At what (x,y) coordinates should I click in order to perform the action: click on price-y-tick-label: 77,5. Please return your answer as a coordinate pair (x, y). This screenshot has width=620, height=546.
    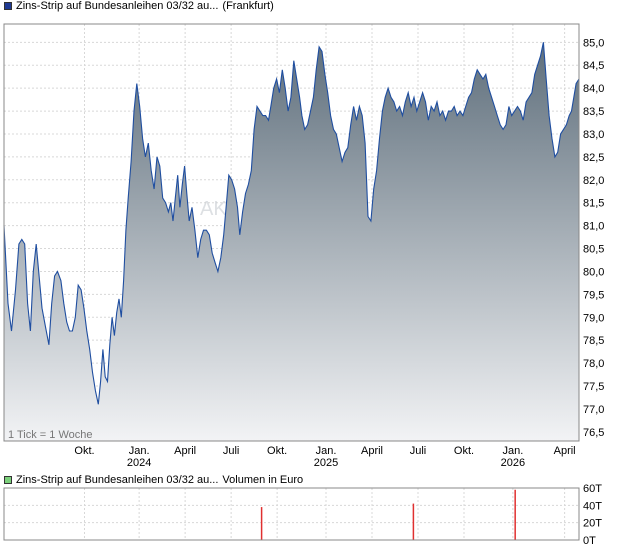
    Looking at the image, I should click on (593, 387).